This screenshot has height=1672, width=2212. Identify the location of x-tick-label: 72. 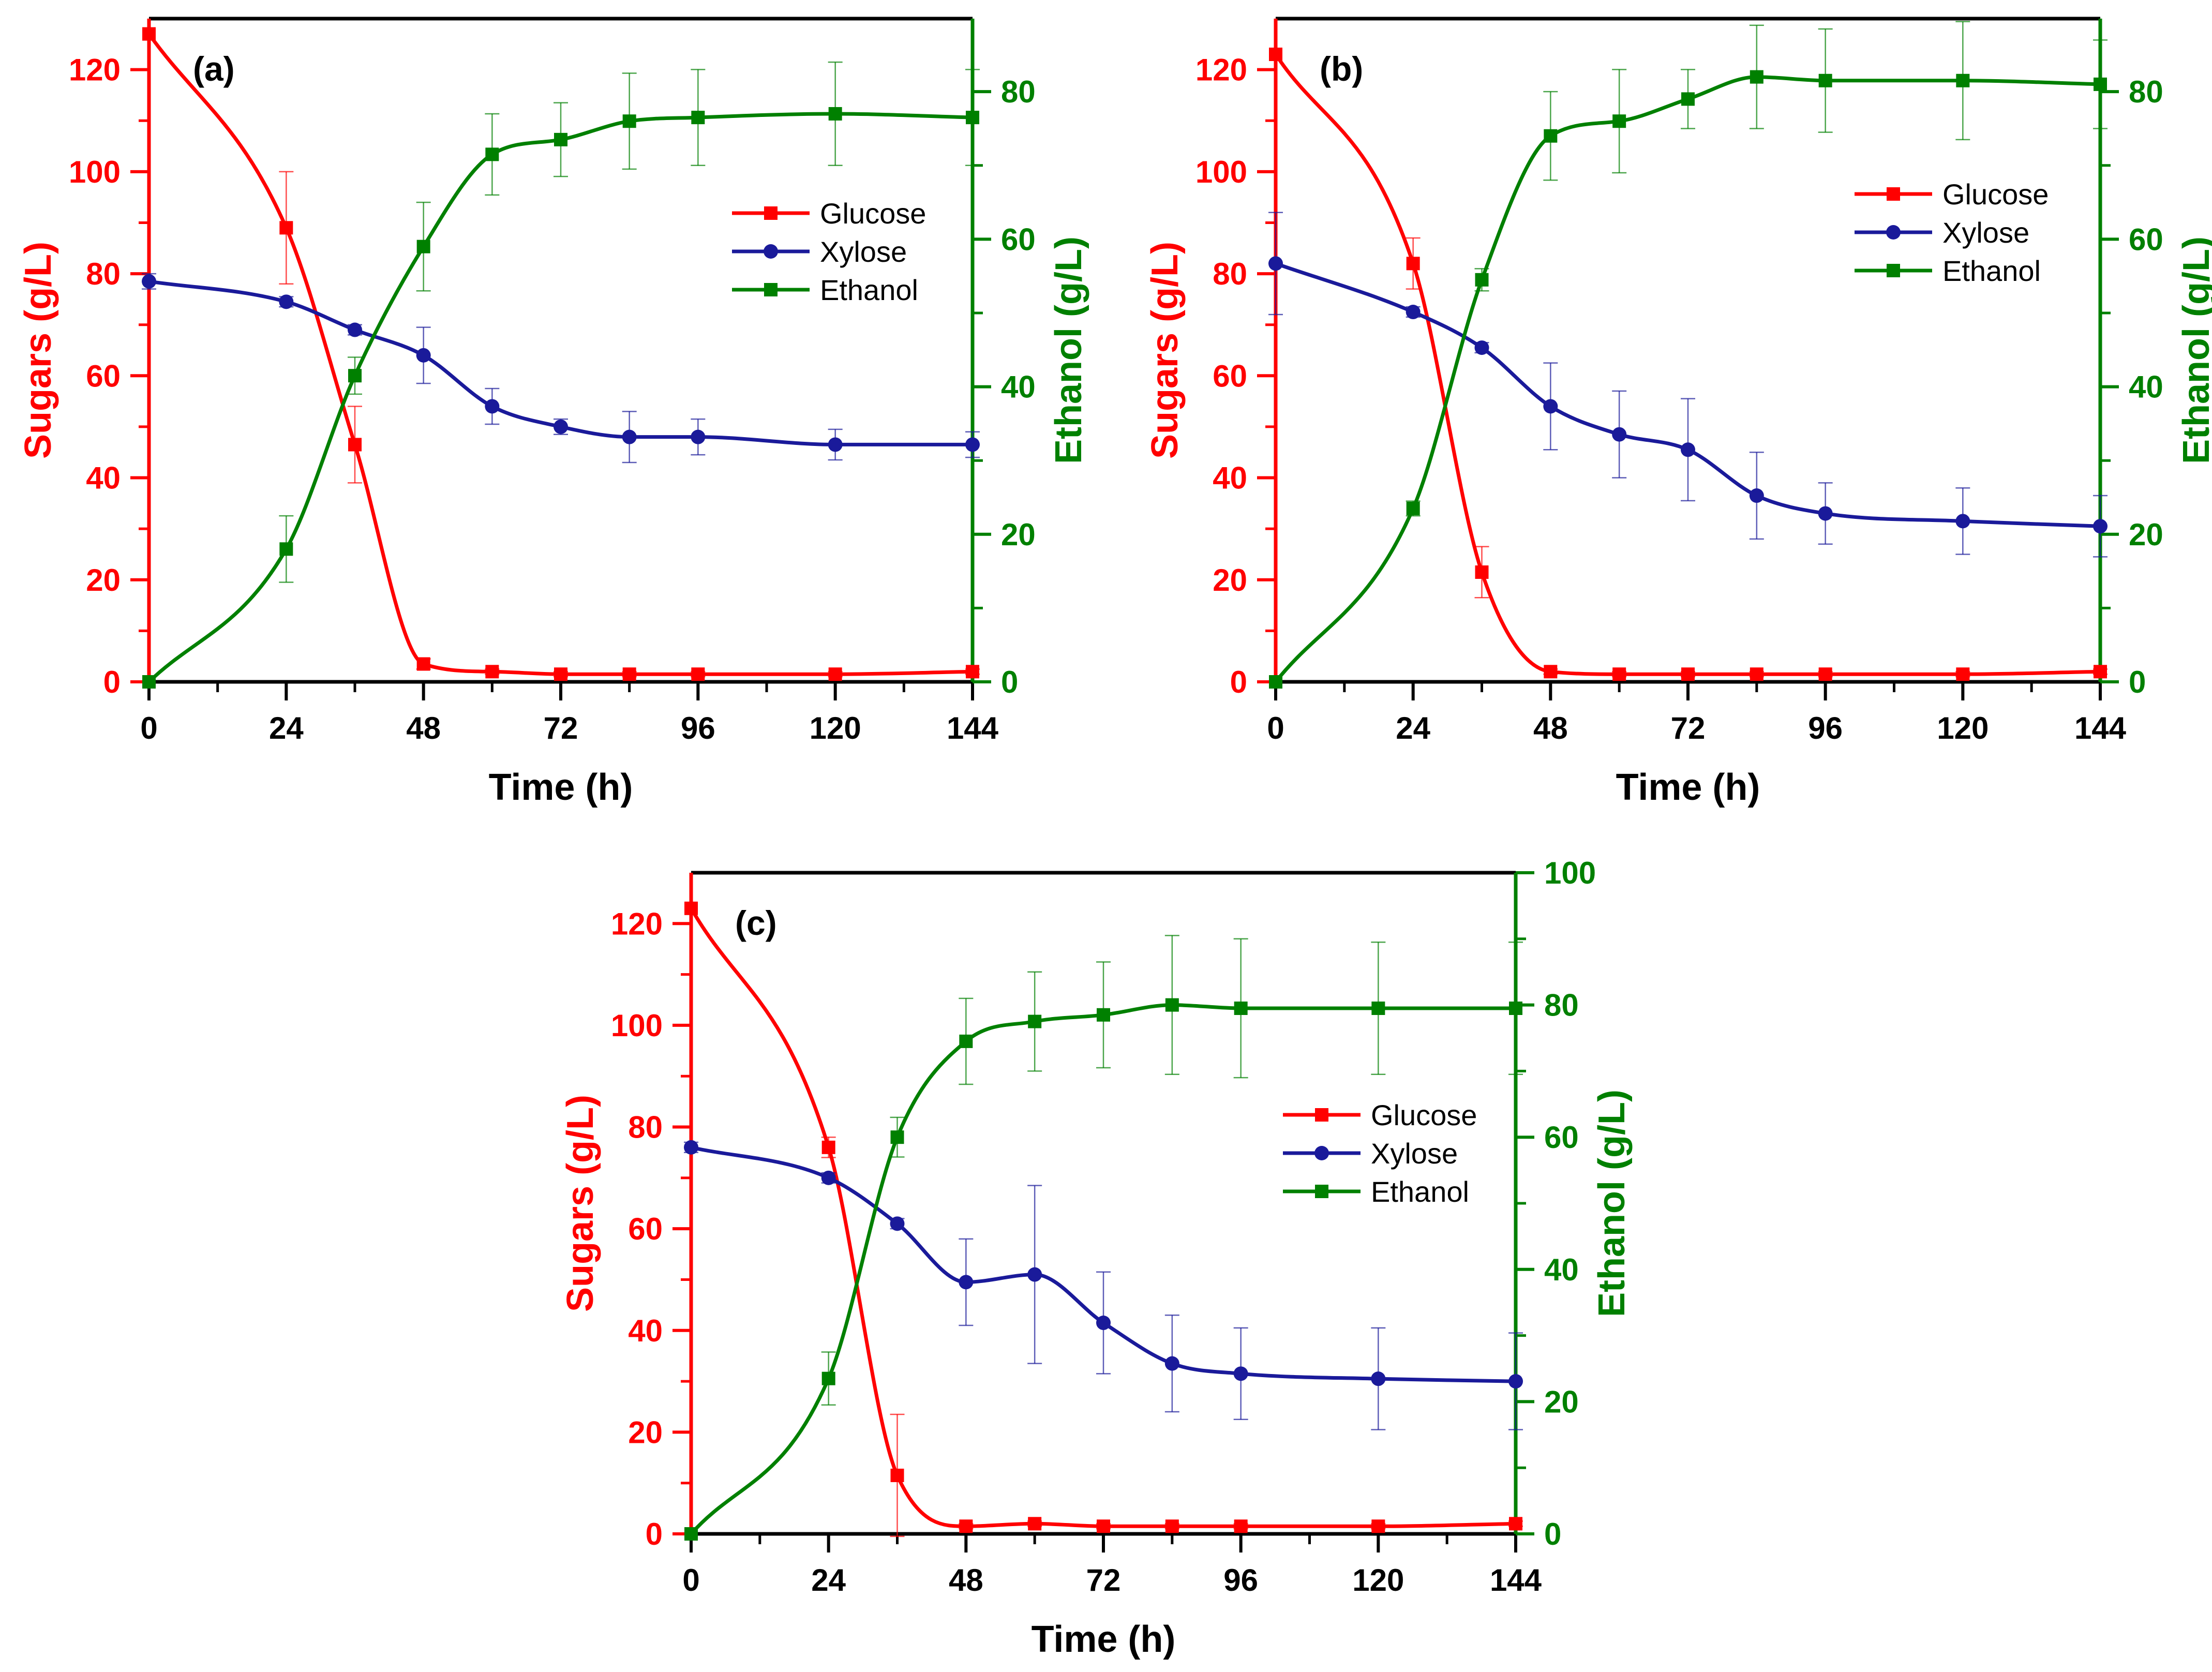
(561, 728).